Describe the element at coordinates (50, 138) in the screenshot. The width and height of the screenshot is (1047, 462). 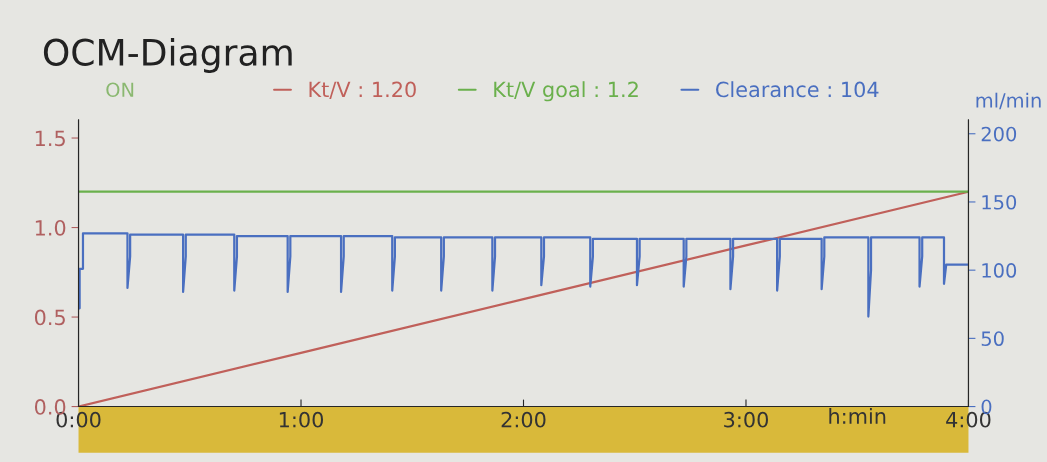
I see `y-tick-label: 1.5` at that location.